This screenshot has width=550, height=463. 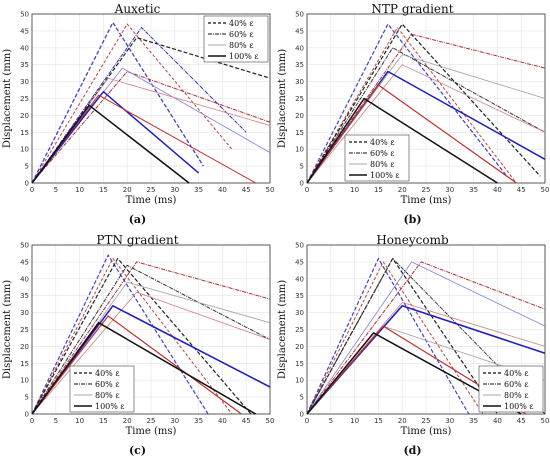 What do you see at coordinates (24, 82) in the screenshot?
I see `y-tick-label: 30` at bounding box center [24, 82].